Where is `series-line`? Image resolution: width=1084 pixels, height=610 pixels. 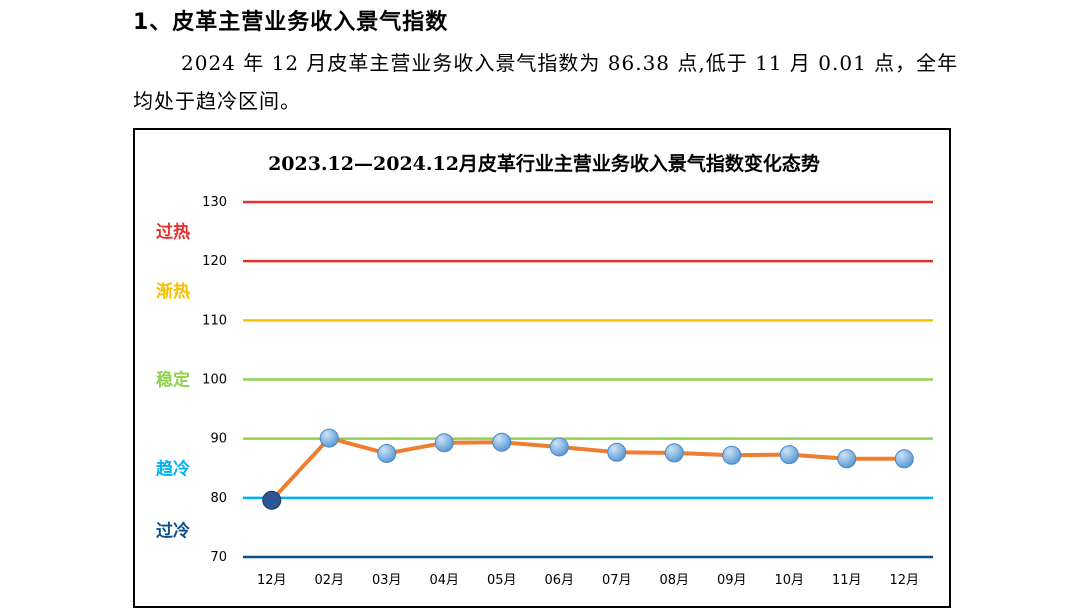
series-line is located at coordinates (587, 469).